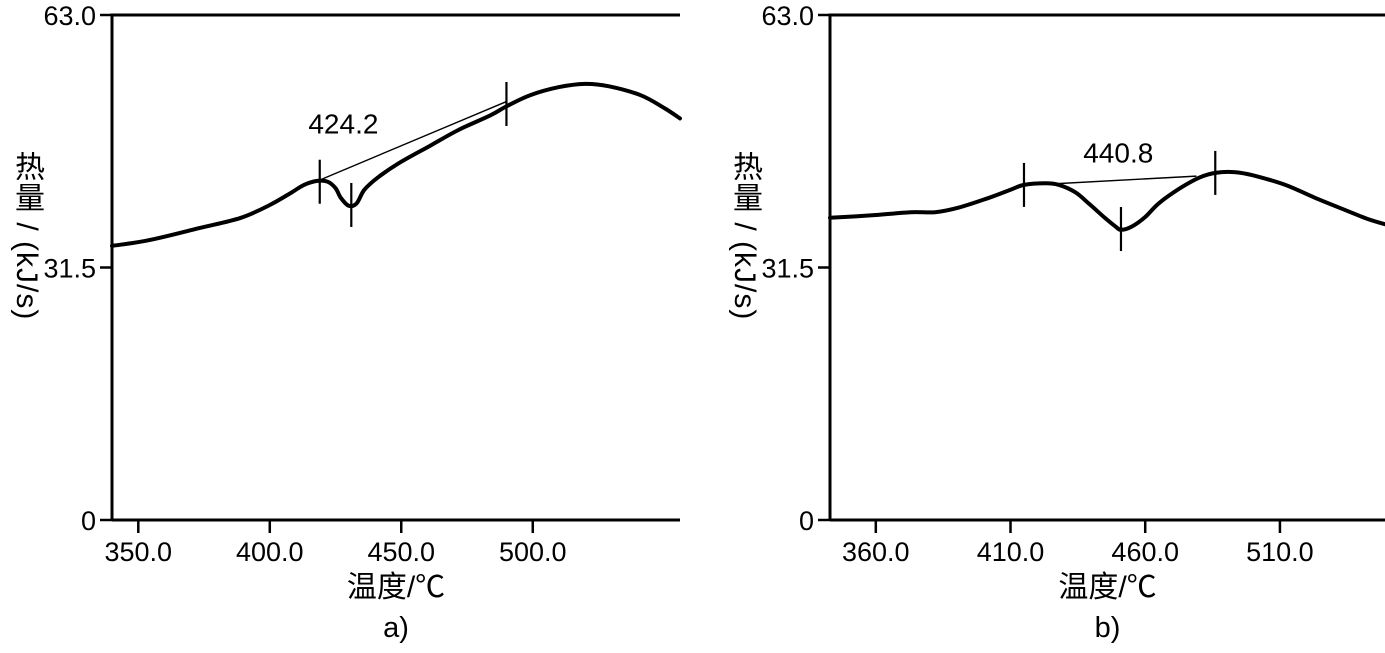 This screenshot has height=653, width=1385. Describe the element at coordinates (270, 552) in the screenshot. I see `x-tick-label: 400.0` at that location.